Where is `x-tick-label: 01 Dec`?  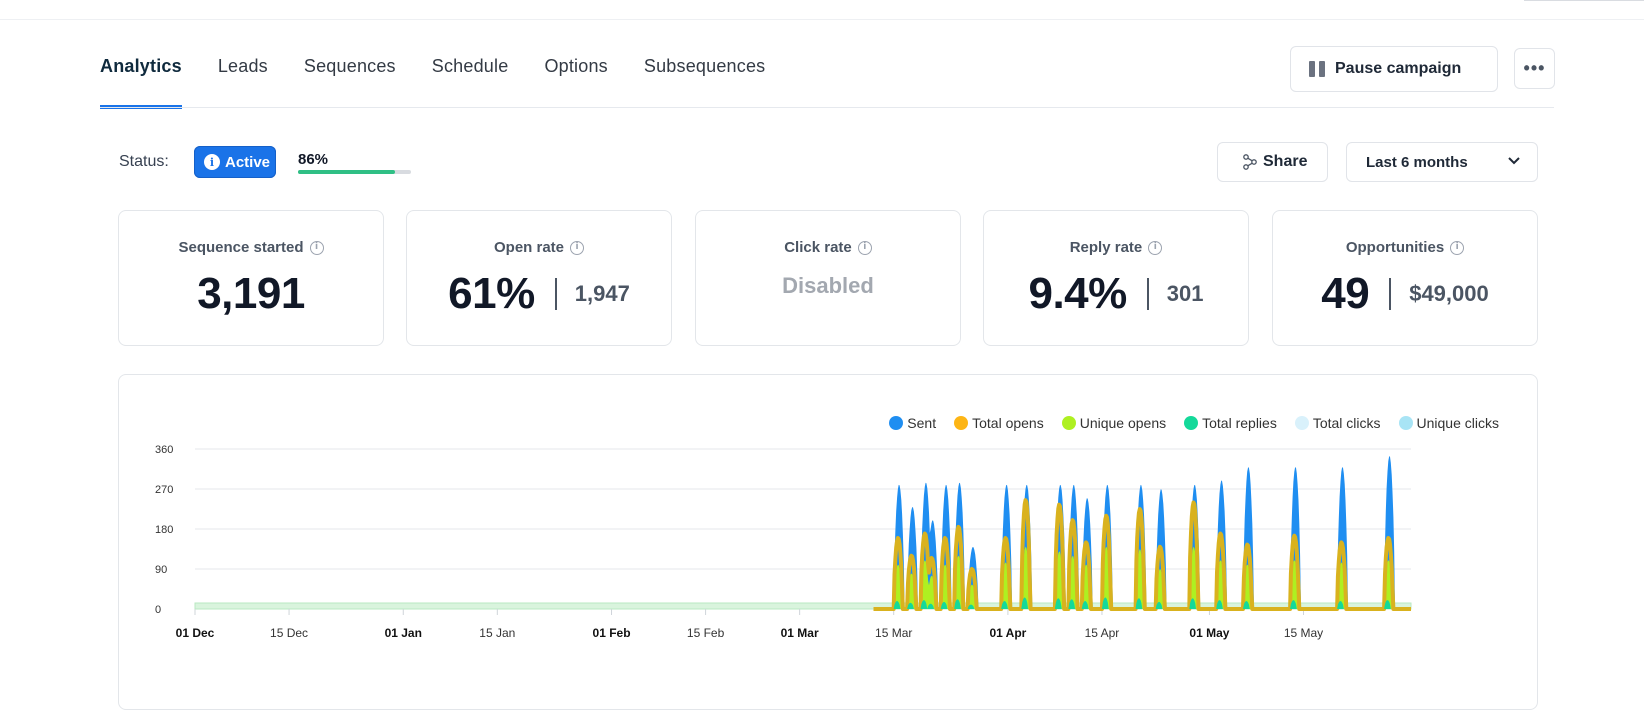 x-tick-label: 01 Dec is located at coordinates (195, 633).